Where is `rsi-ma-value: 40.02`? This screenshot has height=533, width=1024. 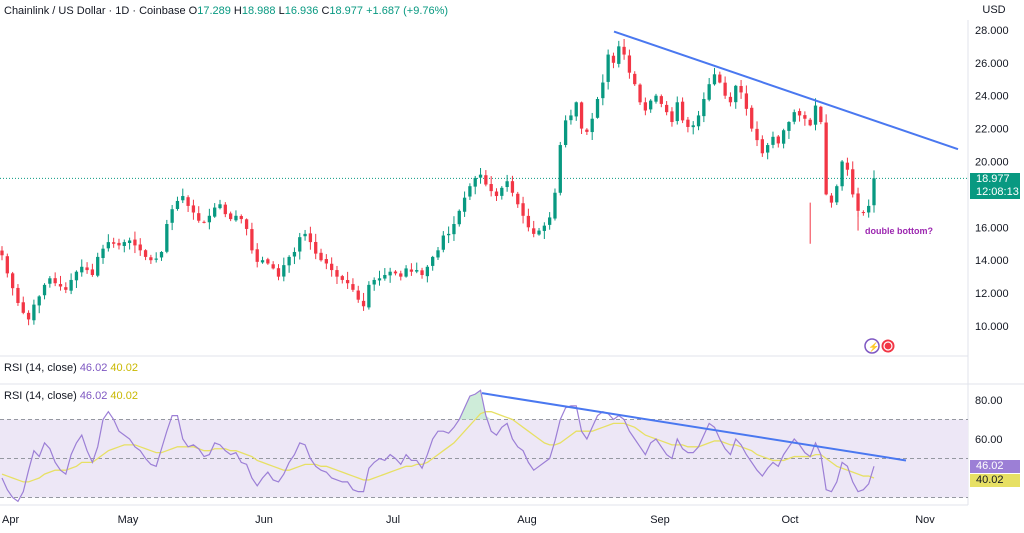
rsi-ma-value: 40.02 is located at coordinates (124, 396).